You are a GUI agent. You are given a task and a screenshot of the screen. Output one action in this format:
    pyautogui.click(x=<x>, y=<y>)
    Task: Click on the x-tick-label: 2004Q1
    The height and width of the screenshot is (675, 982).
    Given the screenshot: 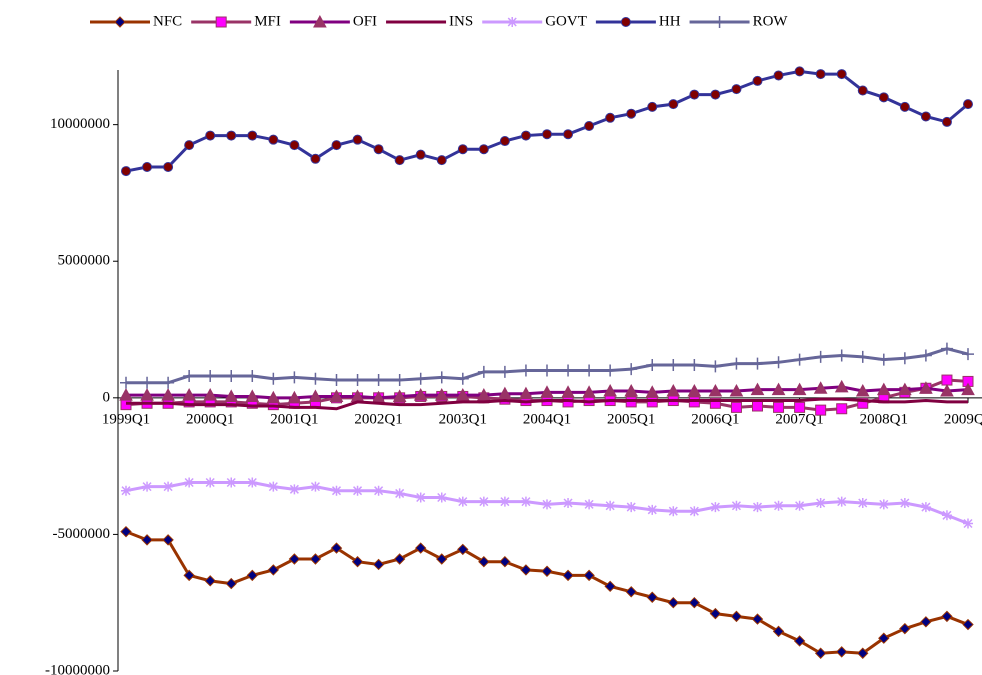 What is the action you would take?
    pyautogui.click(x=547, y=419)
    